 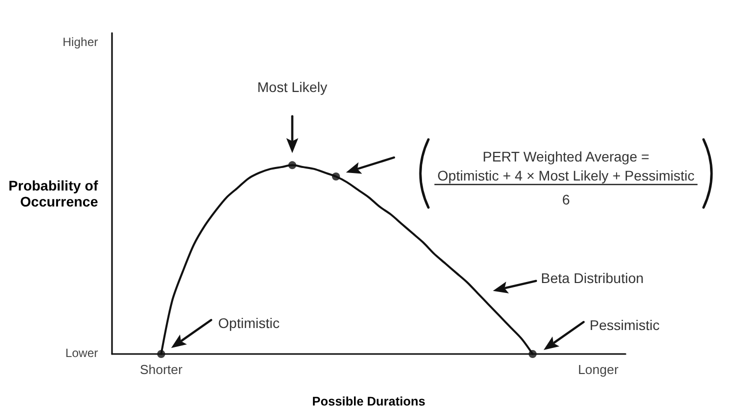 I want to click on x-axis-title: Possible Durations, so click(x=369, y=401).